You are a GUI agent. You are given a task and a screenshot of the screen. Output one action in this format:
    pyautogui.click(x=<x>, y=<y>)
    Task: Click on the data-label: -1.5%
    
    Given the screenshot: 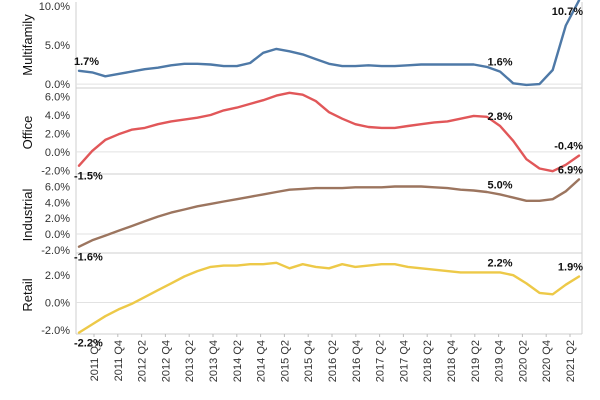 What is the action you would take?
    pyautogui.click(x=88, y=177)
    